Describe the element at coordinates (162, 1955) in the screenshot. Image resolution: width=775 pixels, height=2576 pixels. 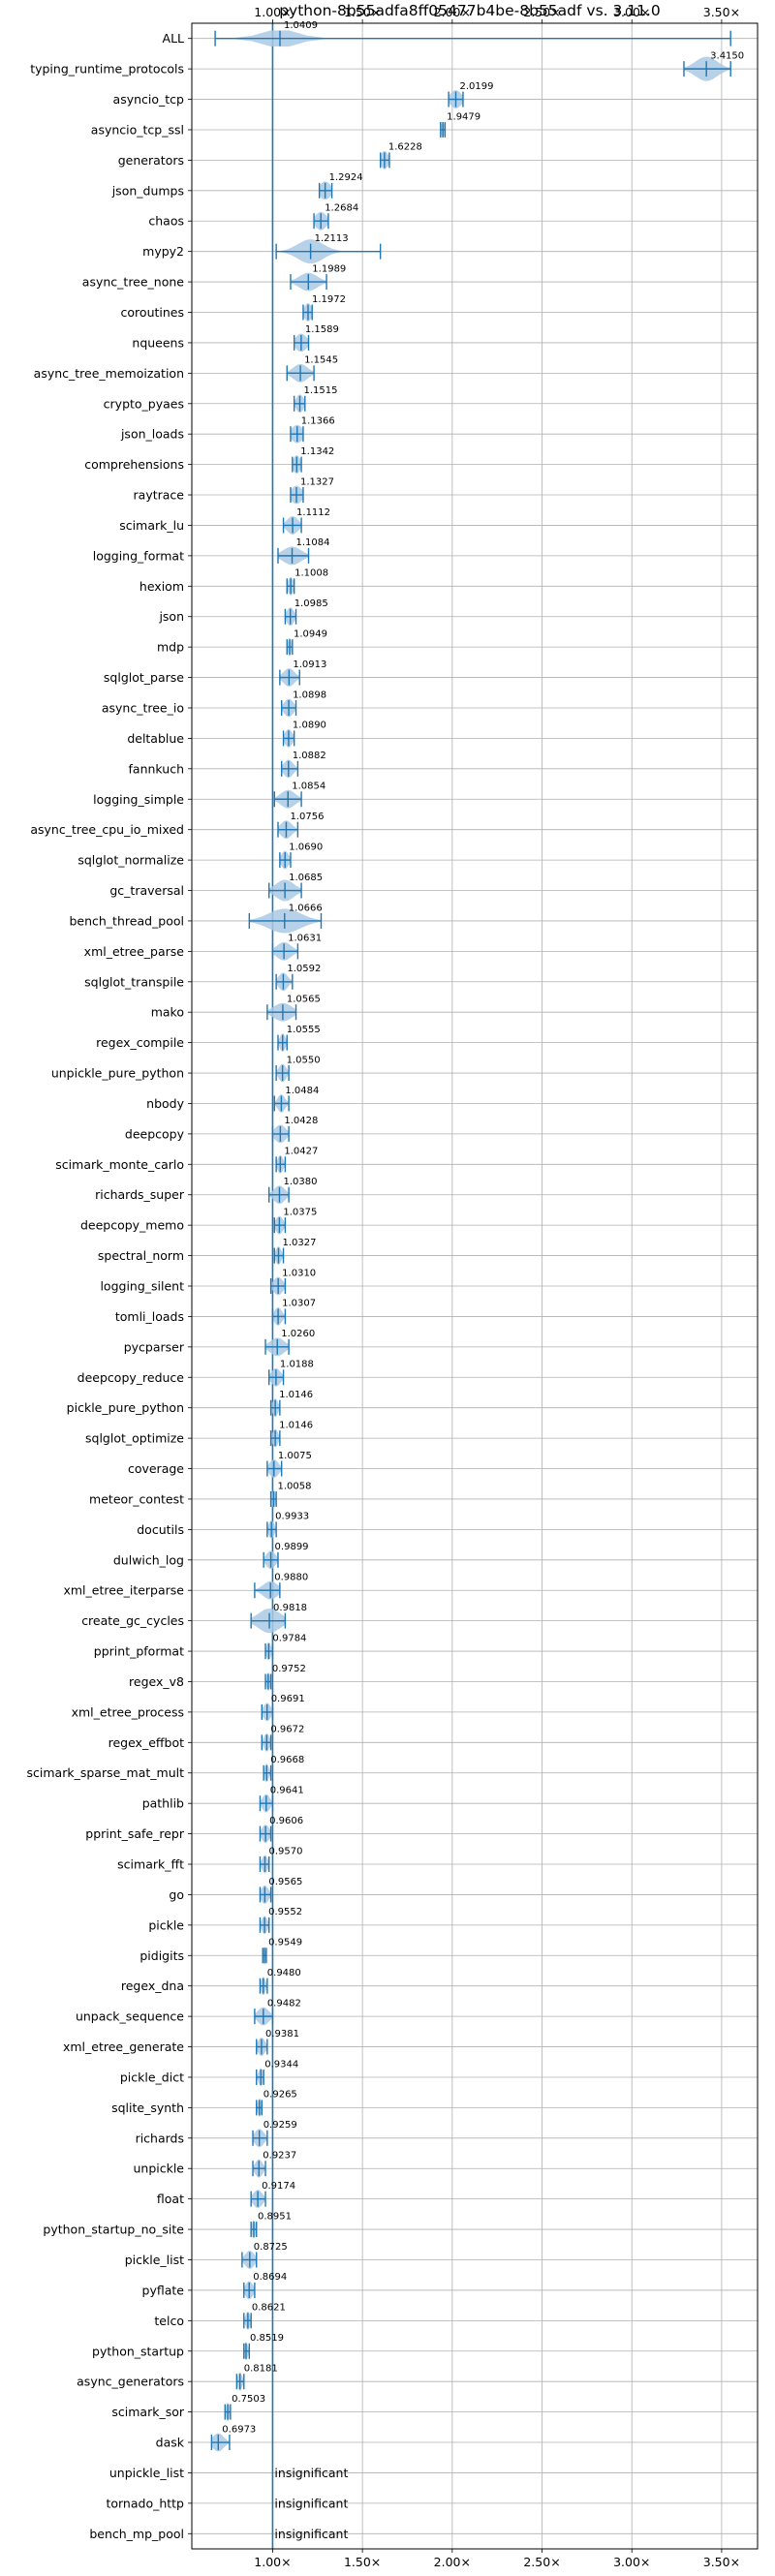
I see `benchmark-name-label: pidigits` at that location.